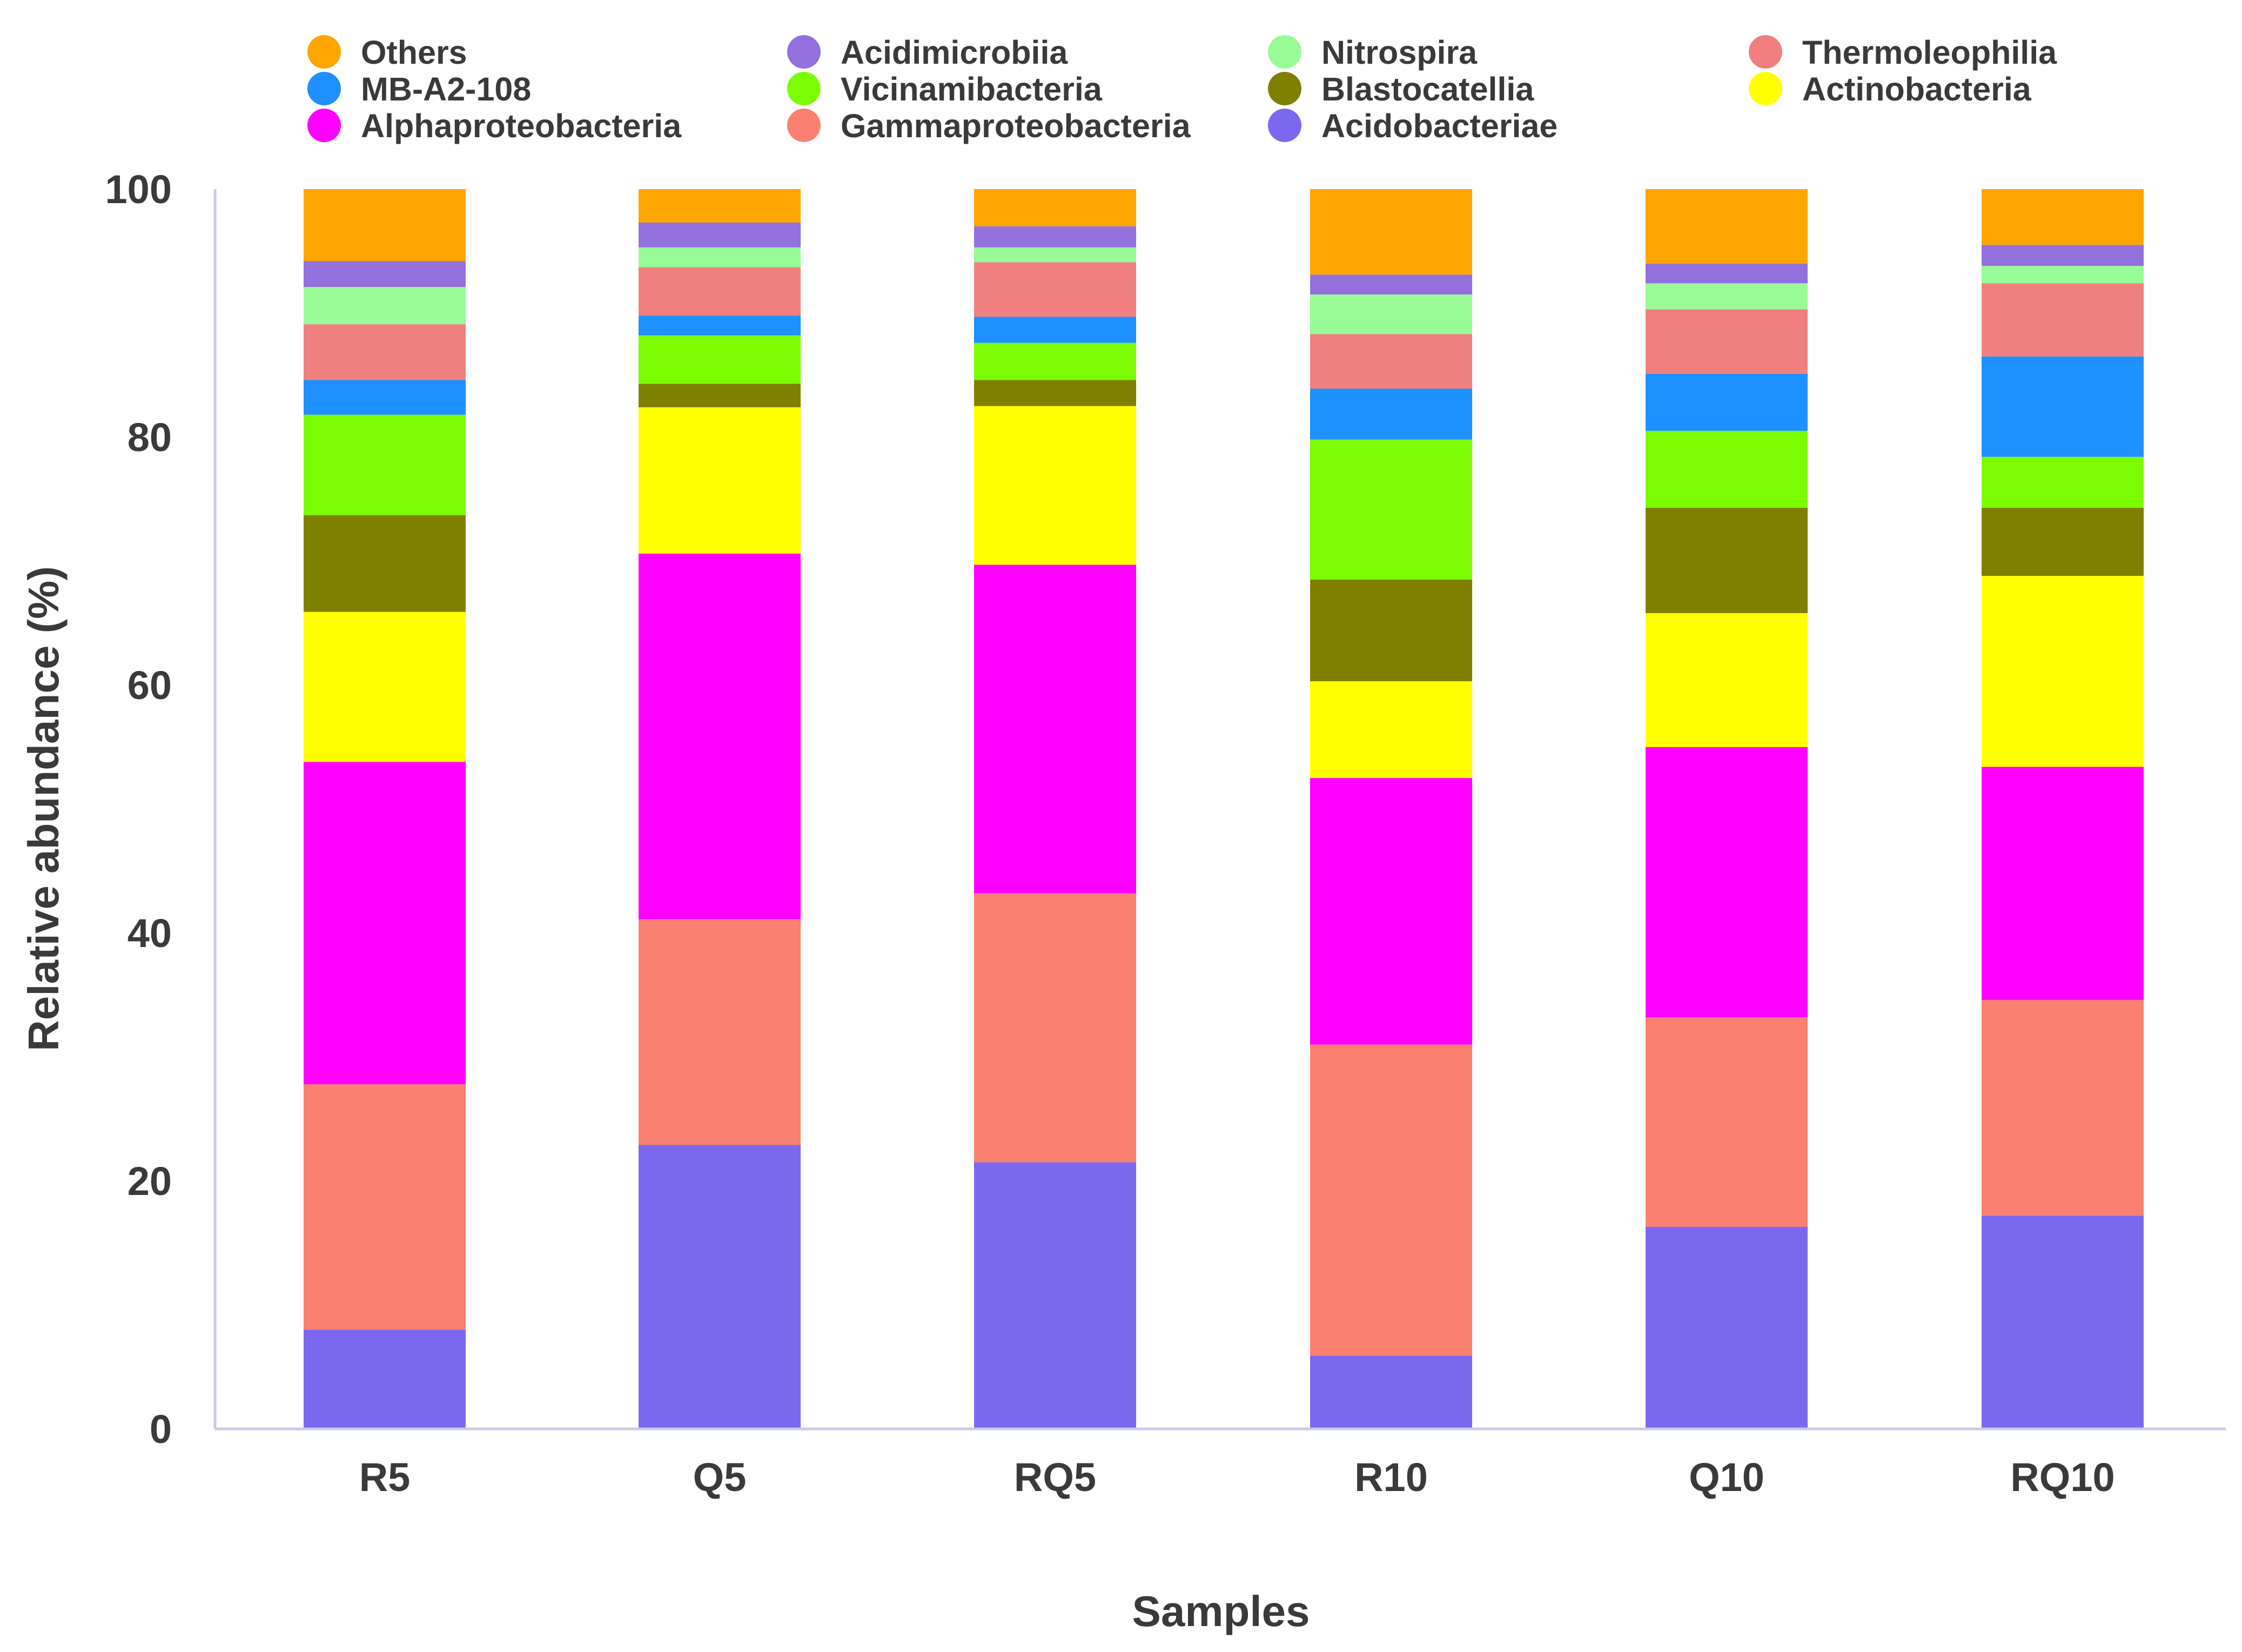  Describe the element at coordinates (1427, 89) in the screenshot. I see `legend-label: Blastocatellia` at that location.